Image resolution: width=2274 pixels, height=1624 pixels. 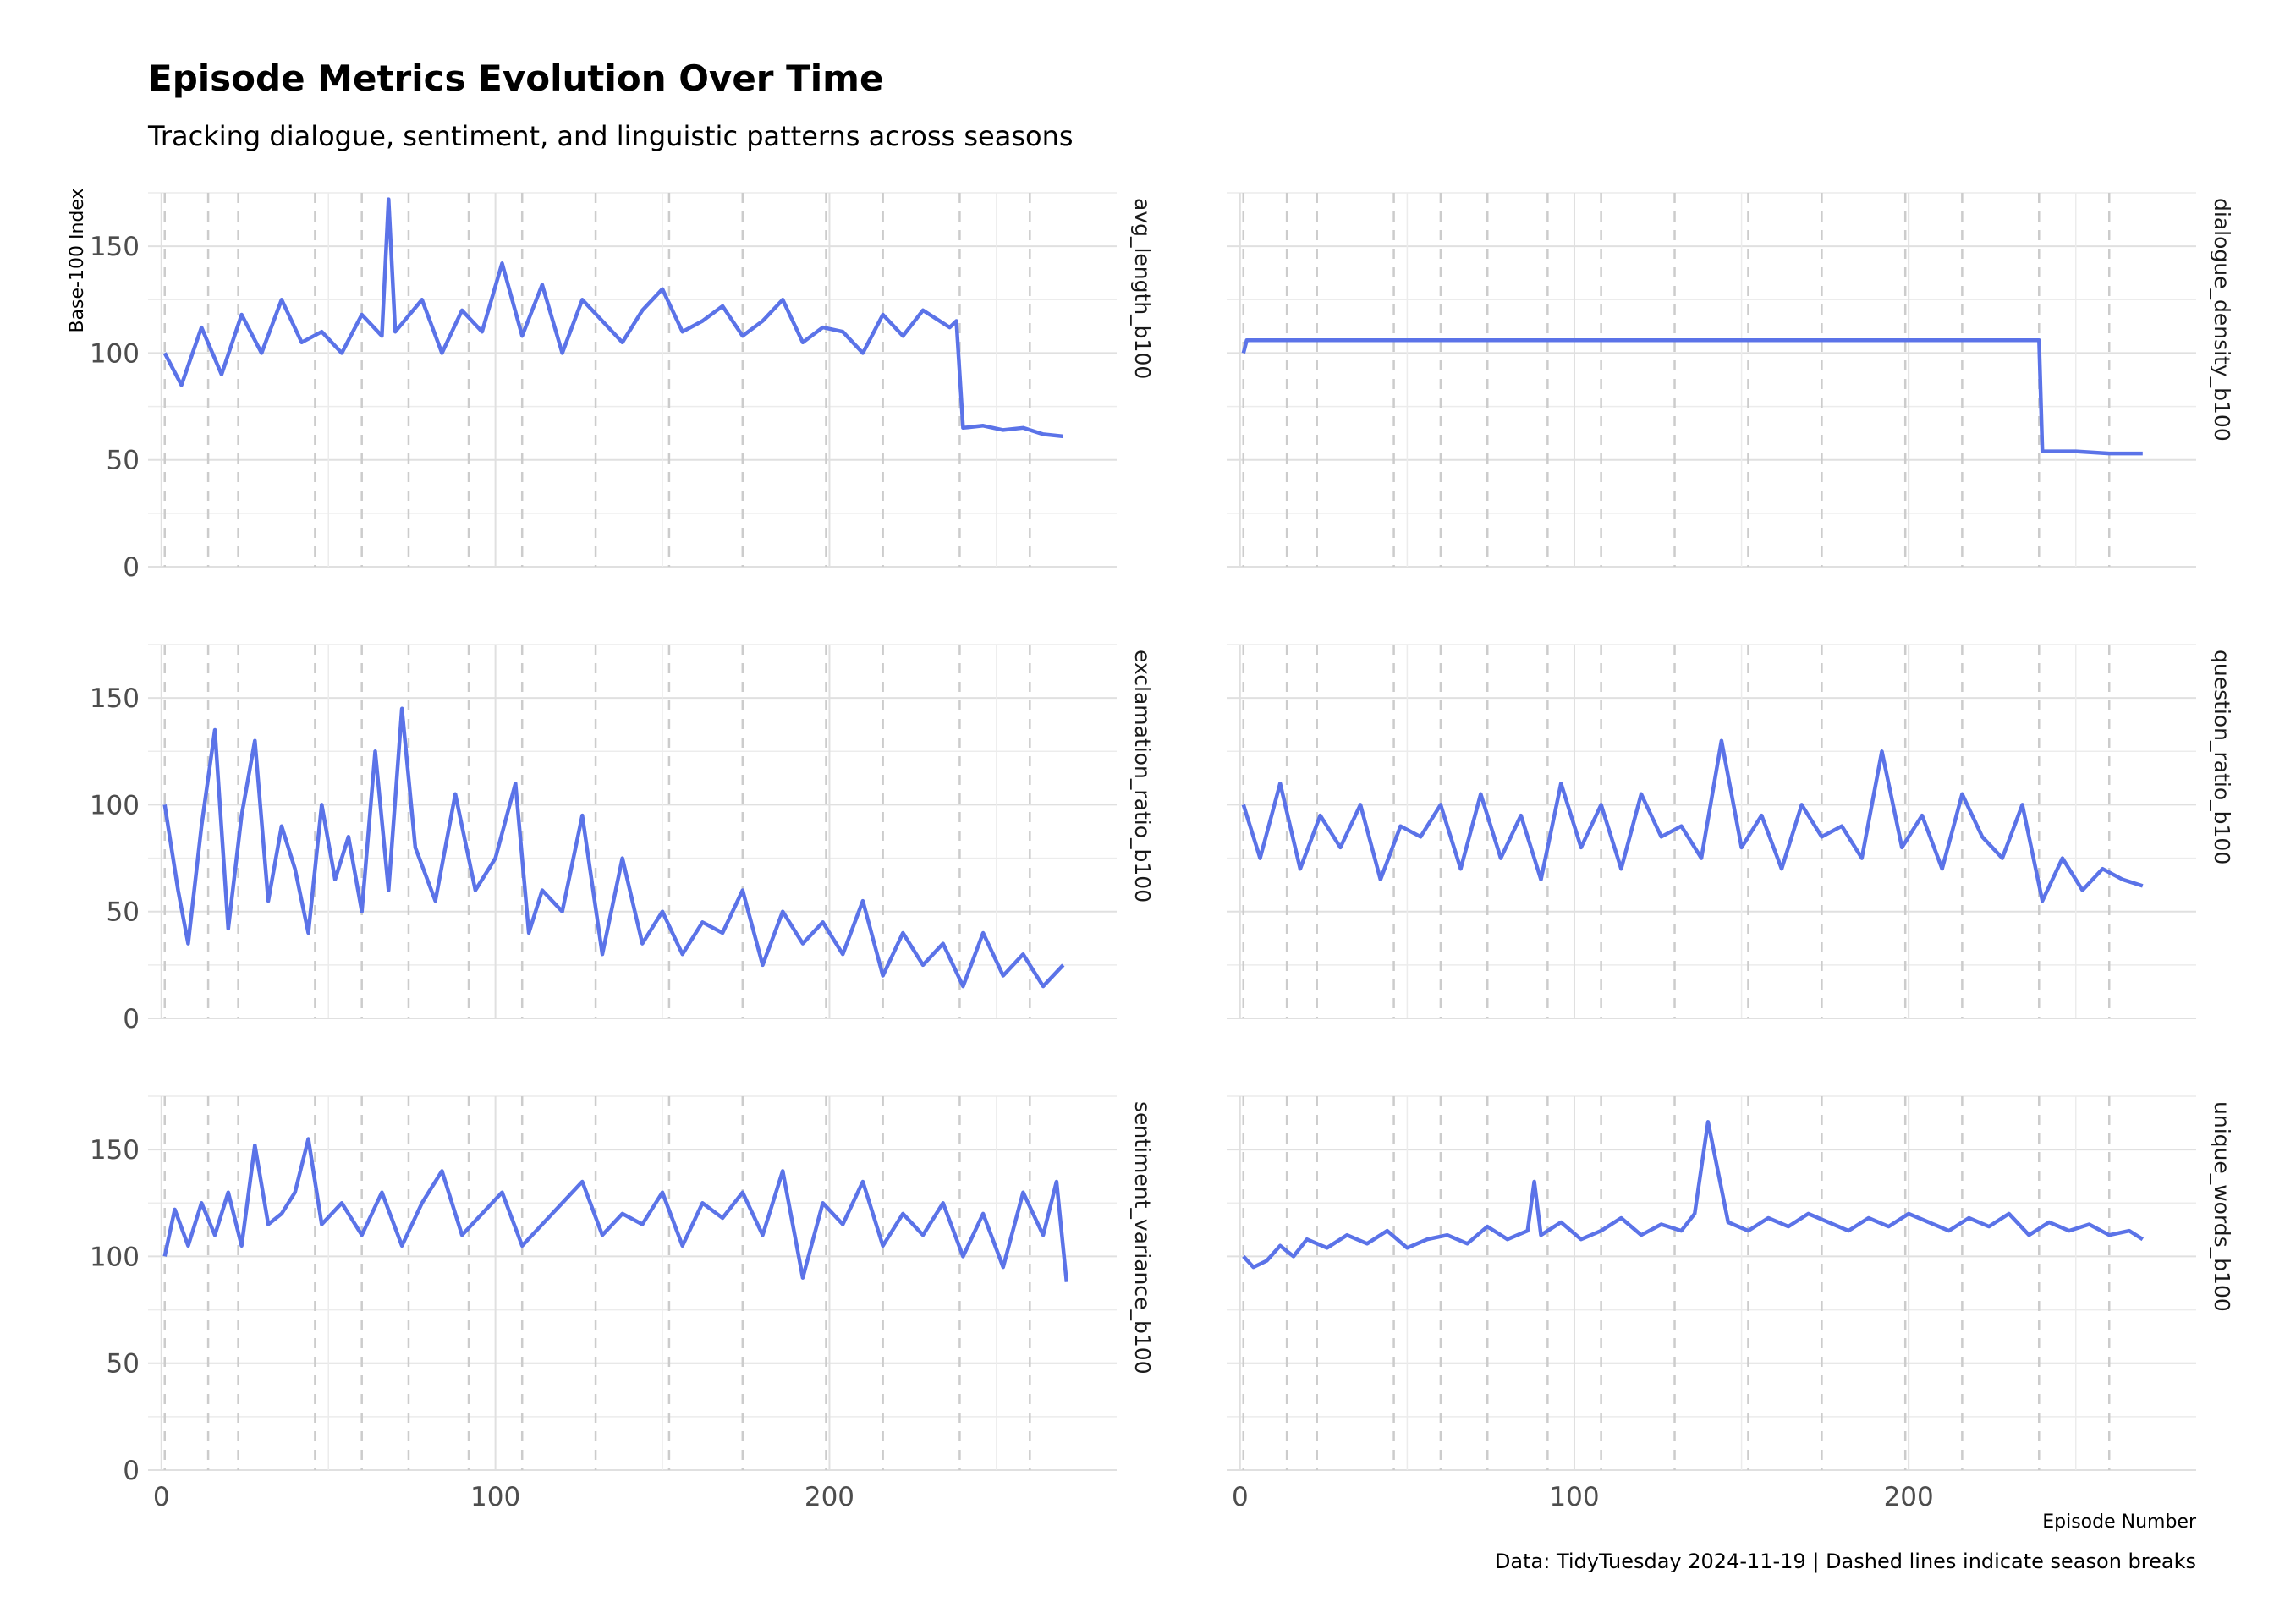 I want to click on series-line-question_ratio_b100, so click(x=1692, y=820).